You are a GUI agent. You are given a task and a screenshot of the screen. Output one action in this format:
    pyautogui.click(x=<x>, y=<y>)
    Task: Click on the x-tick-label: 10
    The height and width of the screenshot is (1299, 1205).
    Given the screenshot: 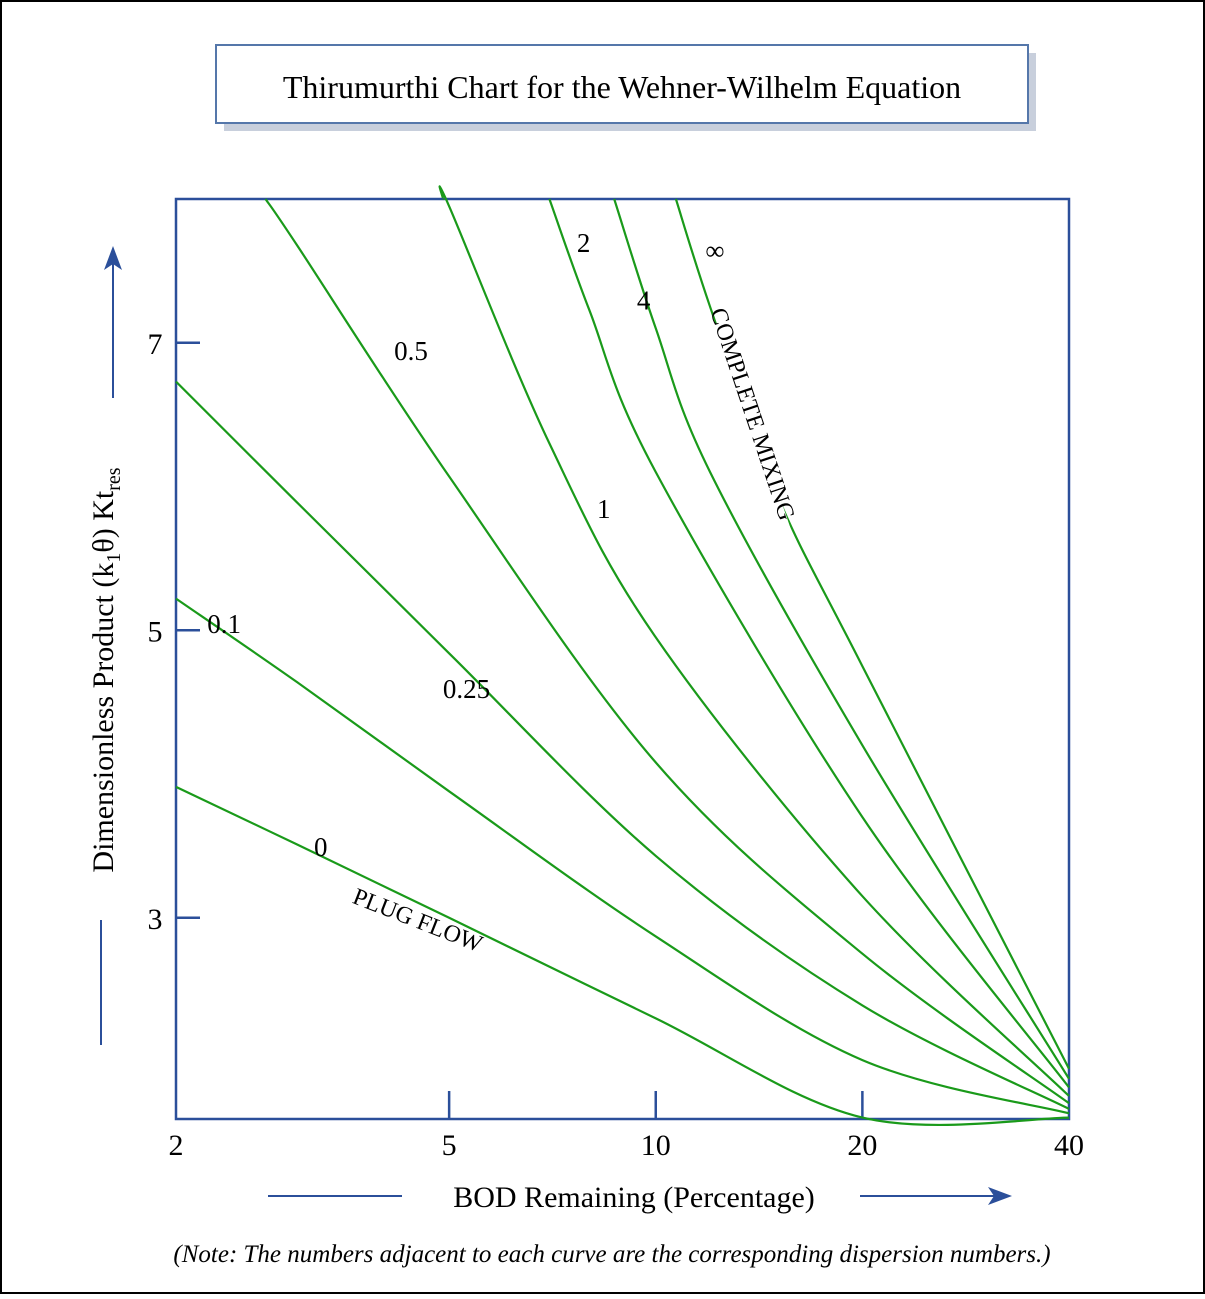 What is the action you would take?
    pyautogui.click(x=656, y=1145)
    